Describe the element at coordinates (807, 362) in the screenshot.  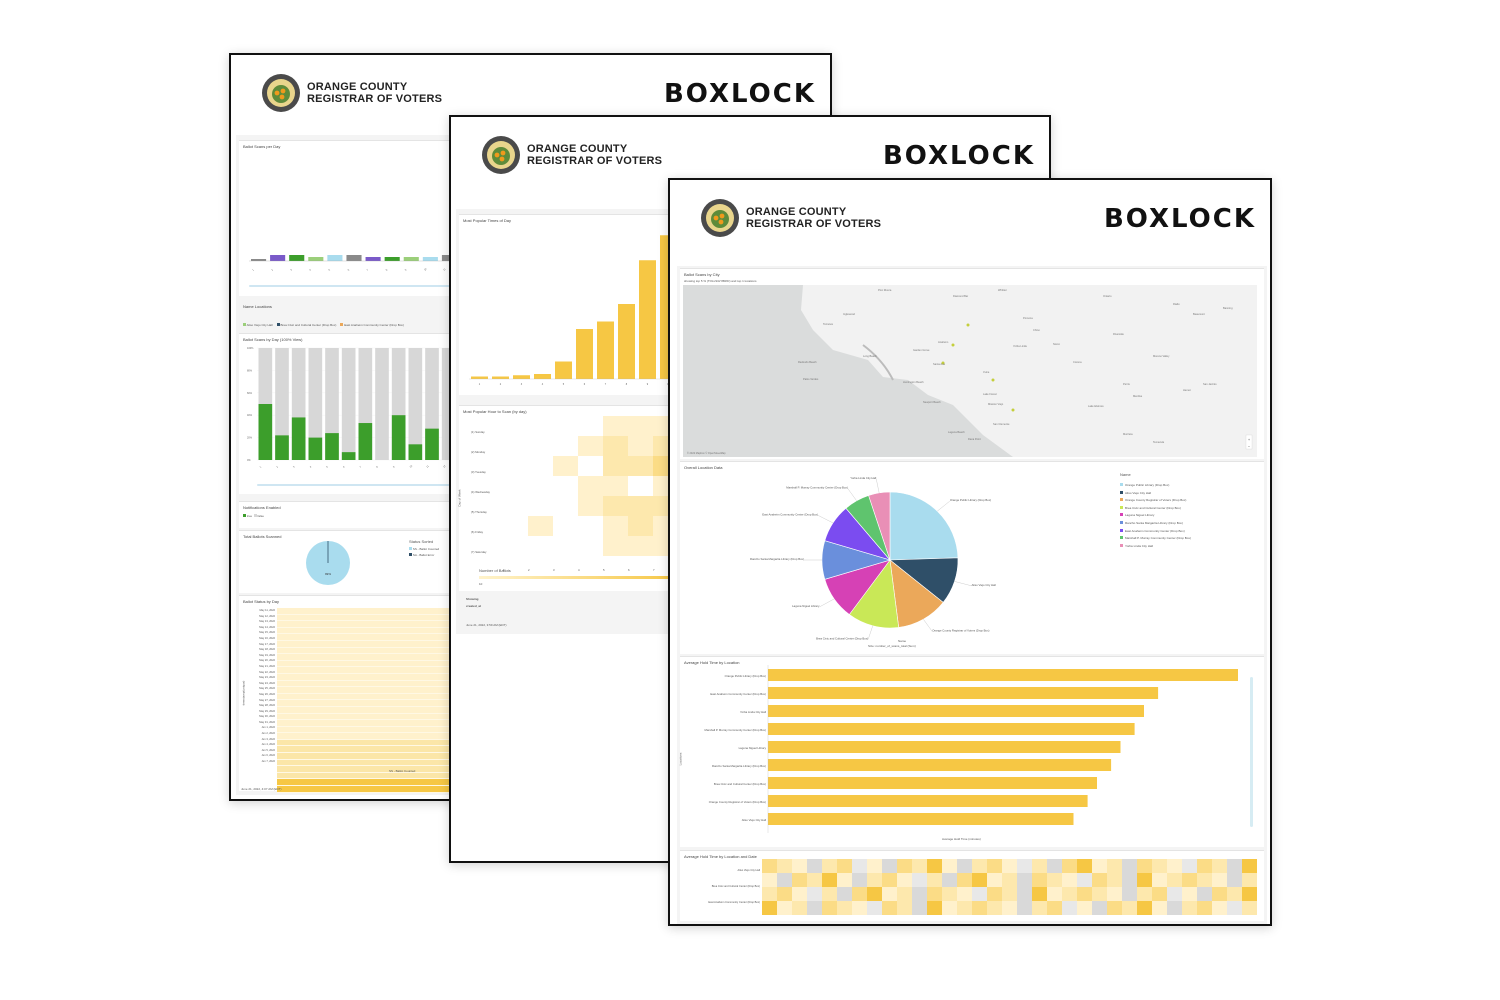
I see `map-city-label: Redondo Beach` at that location.